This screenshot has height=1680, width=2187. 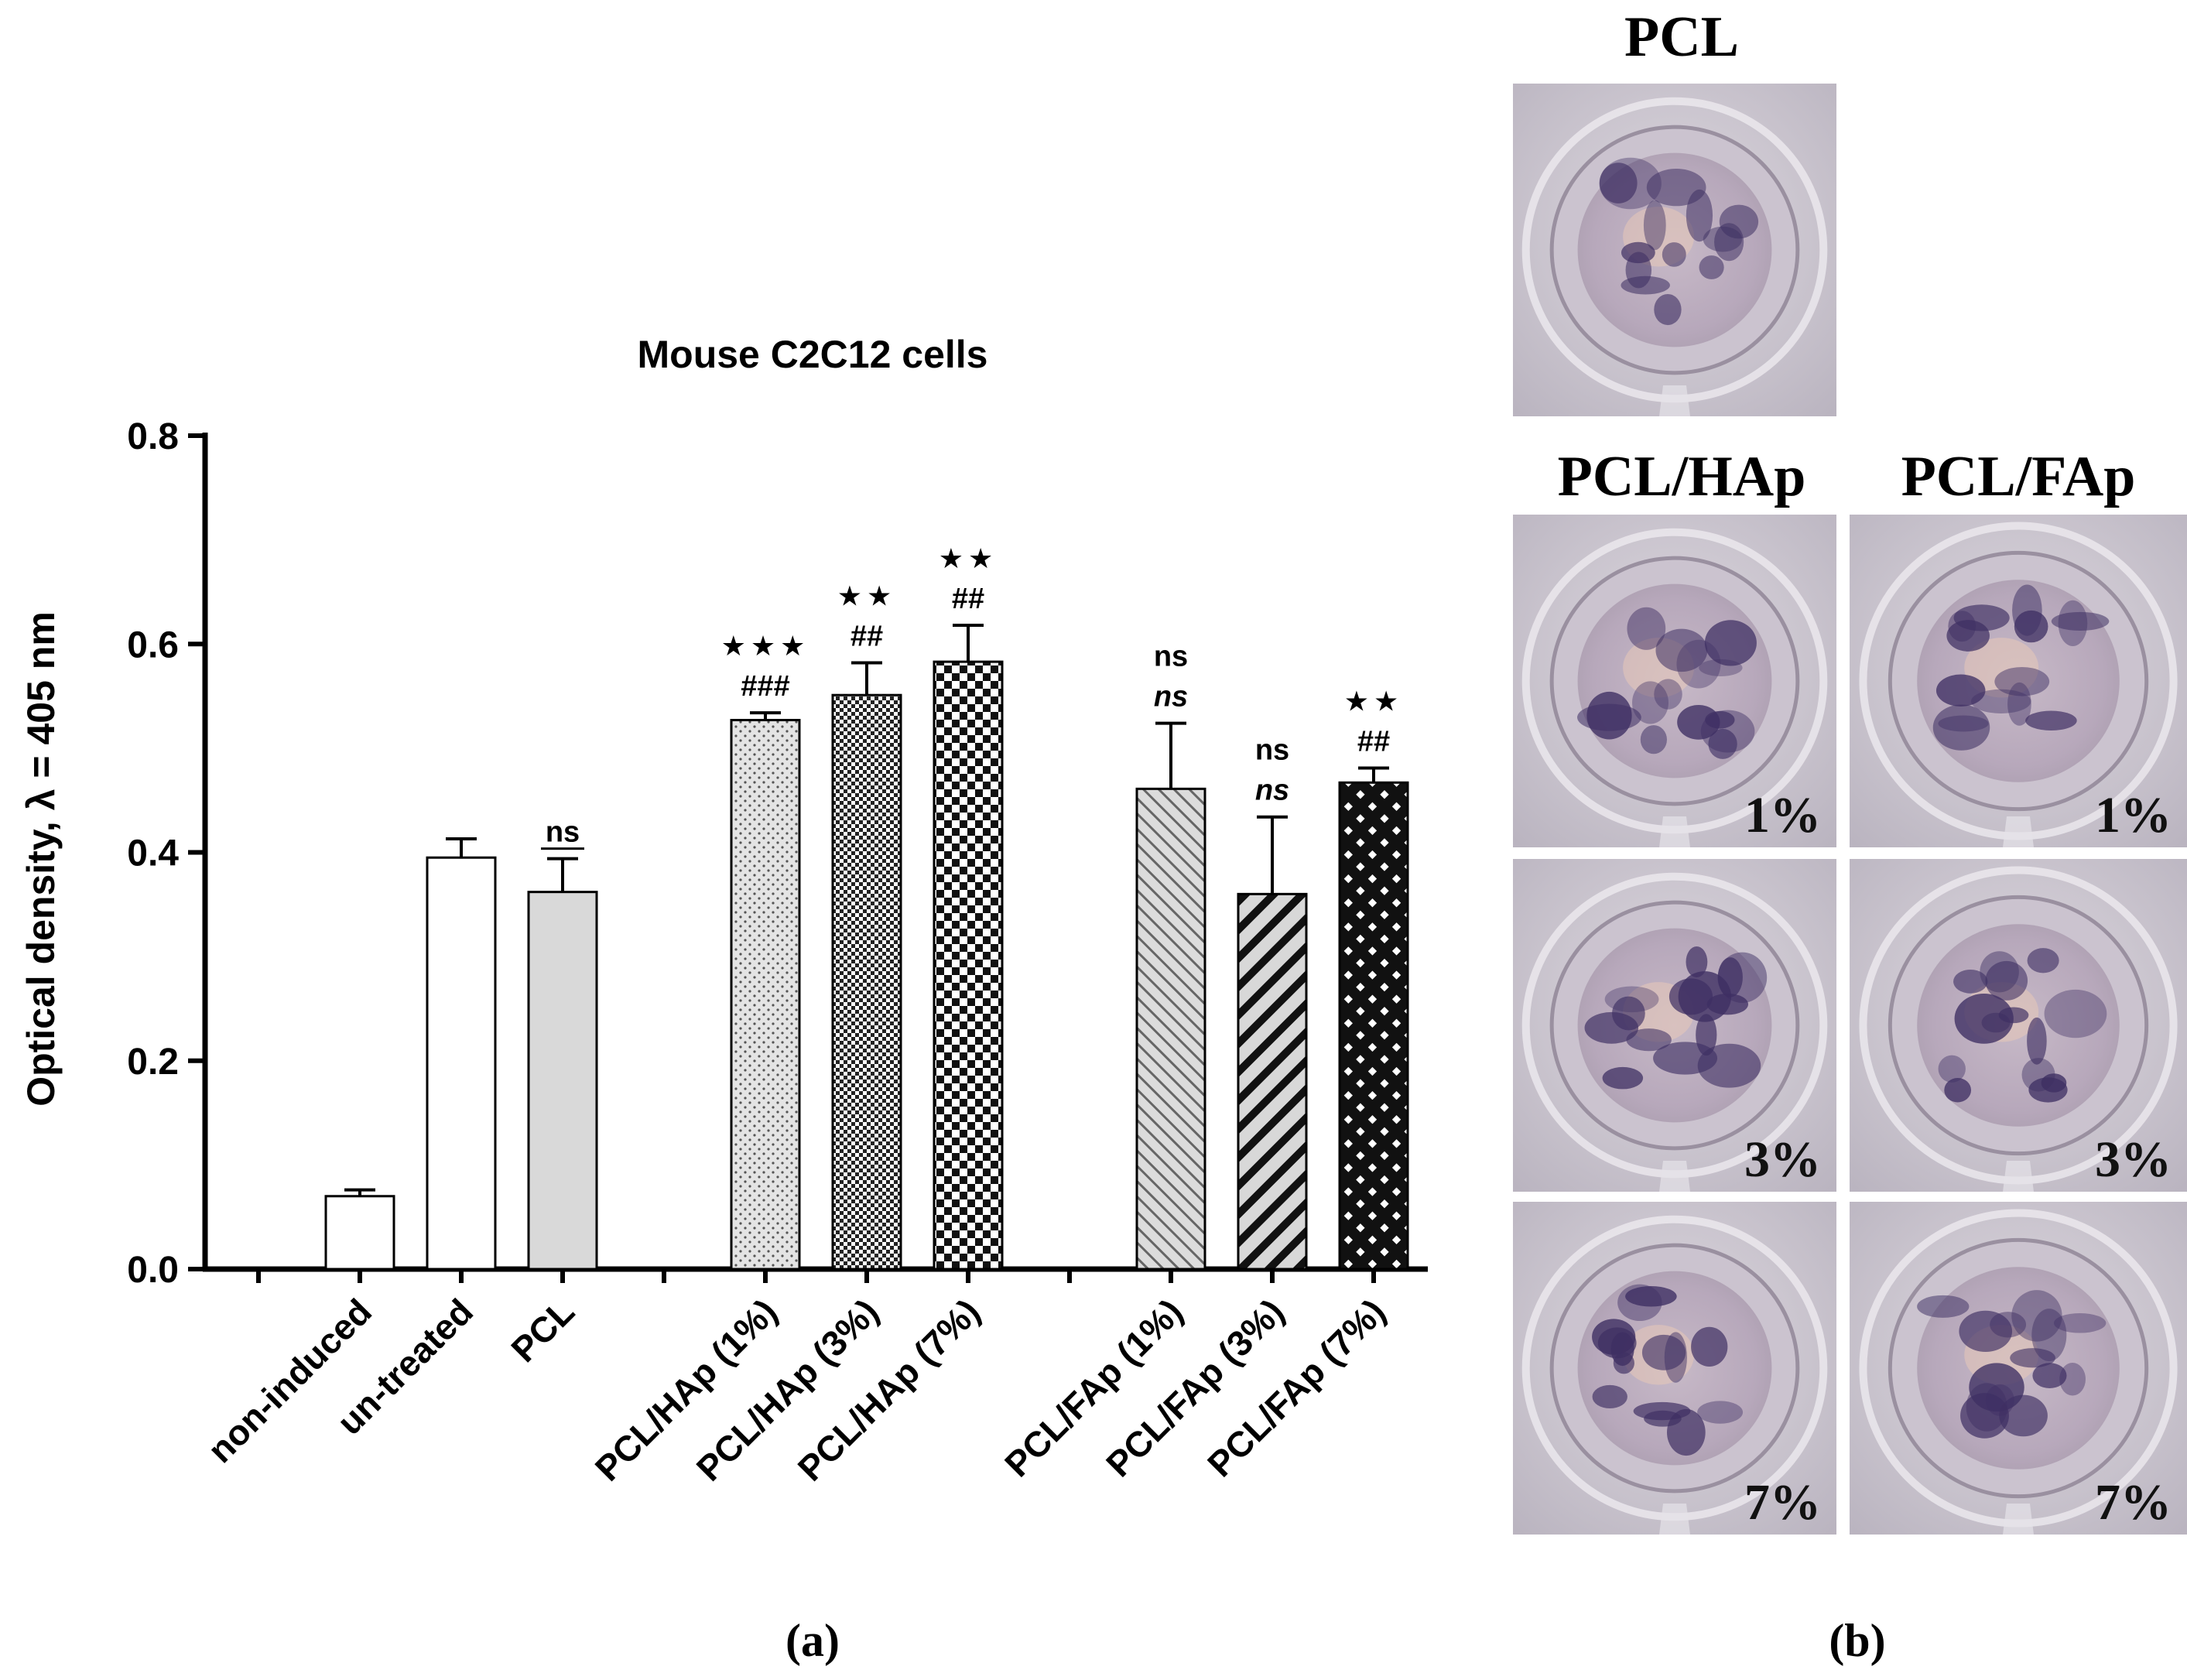 What do you see at coordinates (812, 1641) in the screenshot?
I see `panel-label-a: (a)` at bounding box center [812, 1641].